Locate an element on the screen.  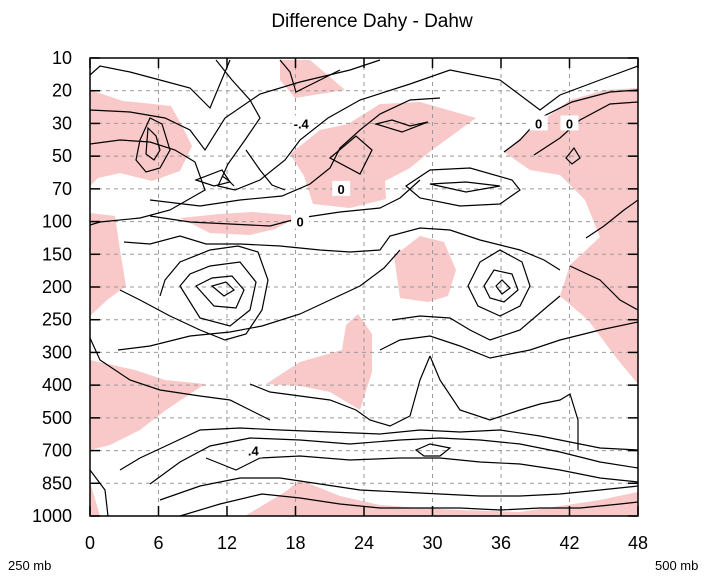
y-tick-label: 850 is located at coordinates (57, 483).